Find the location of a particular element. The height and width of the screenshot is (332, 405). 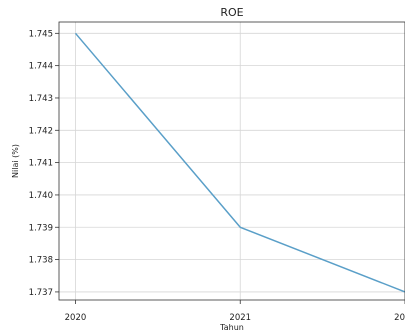

y-axis-label: Nilai (%) is located at coordinates (15, 161).